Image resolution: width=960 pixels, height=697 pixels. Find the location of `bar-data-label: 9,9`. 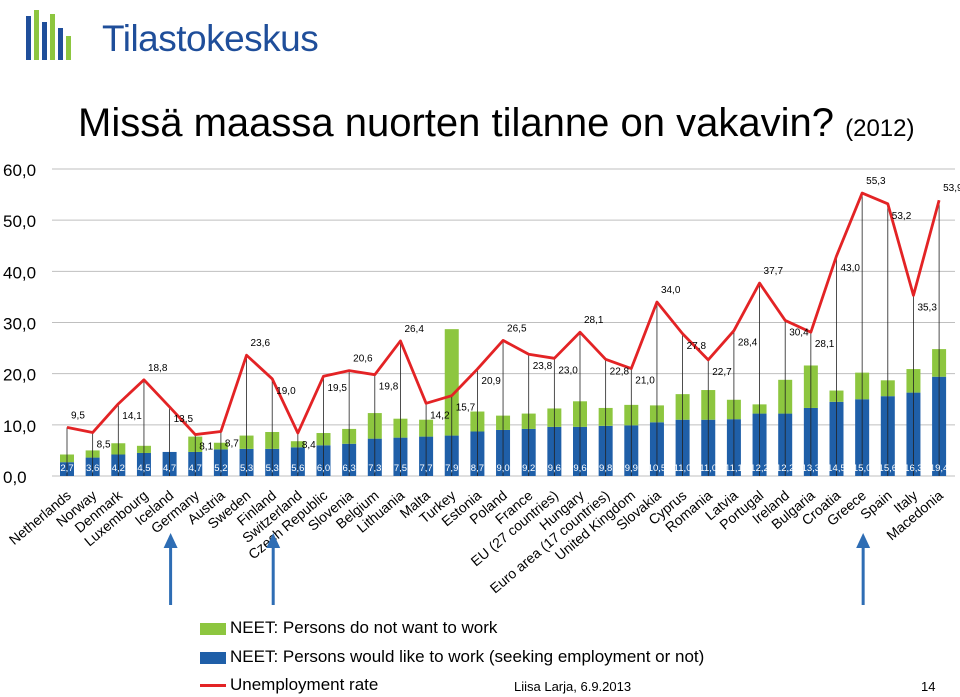

bar-data-label: 9,9 is located at coordinates (631, 468).